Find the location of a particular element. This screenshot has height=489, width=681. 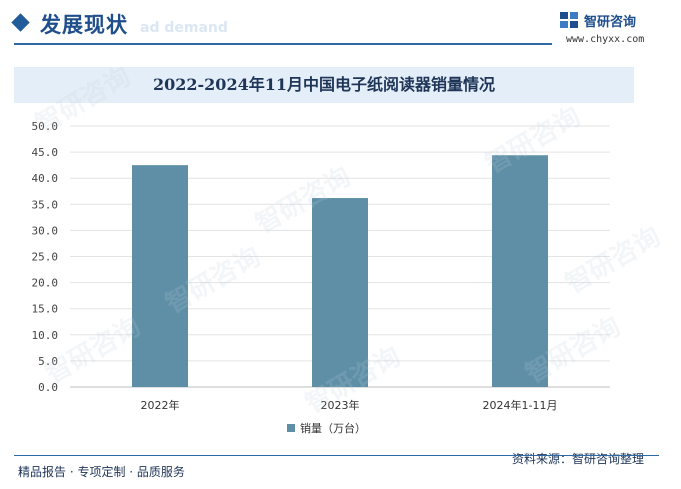

chart-title-bar: 2022-2024年11月中国电子纸阅读器销量情况 is located at coordinates (324, 85).